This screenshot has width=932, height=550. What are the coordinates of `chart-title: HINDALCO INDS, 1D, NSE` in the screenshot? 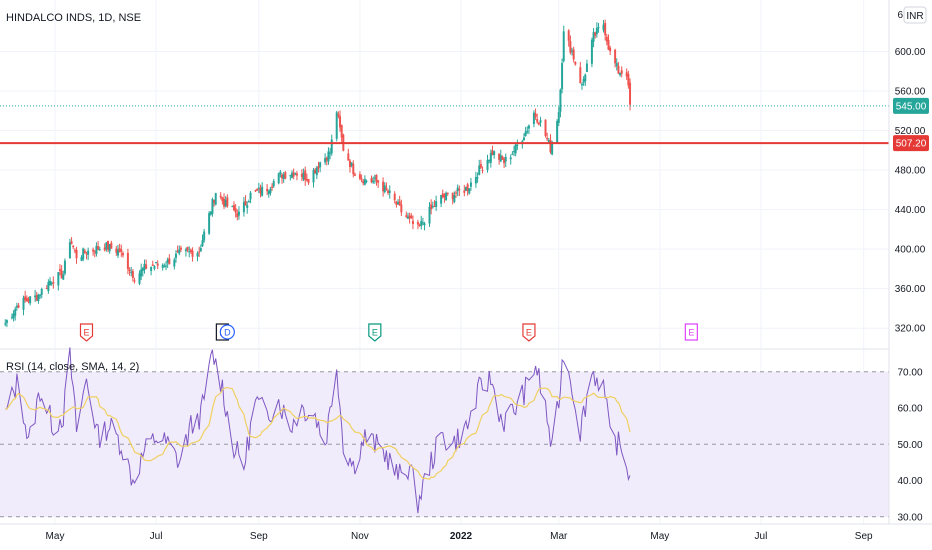 It's located at (73, 18).